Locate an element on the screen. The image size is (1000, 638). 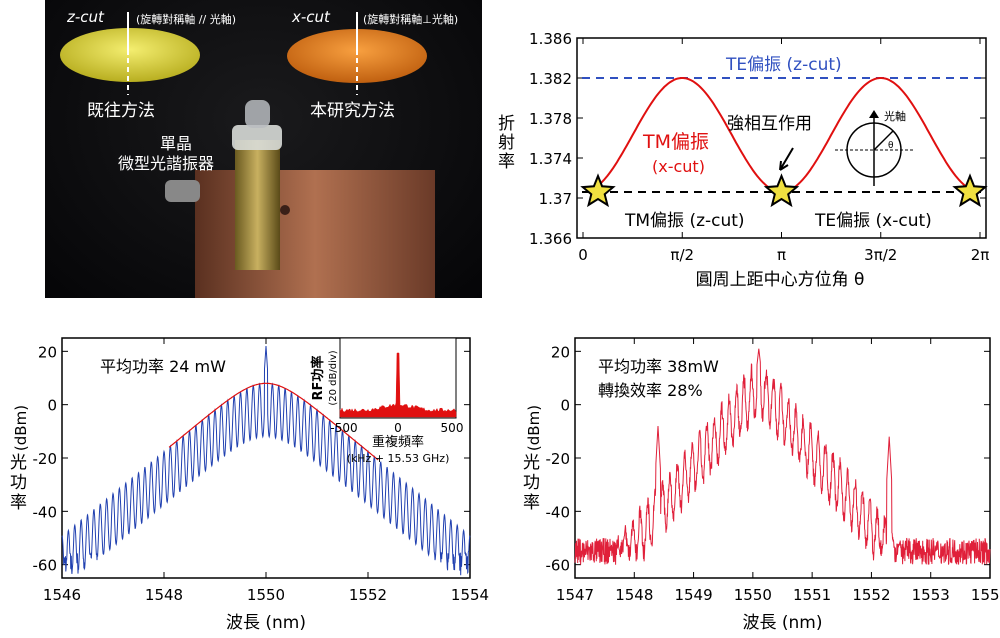
crystal-top is located at coordinates (257, 114).